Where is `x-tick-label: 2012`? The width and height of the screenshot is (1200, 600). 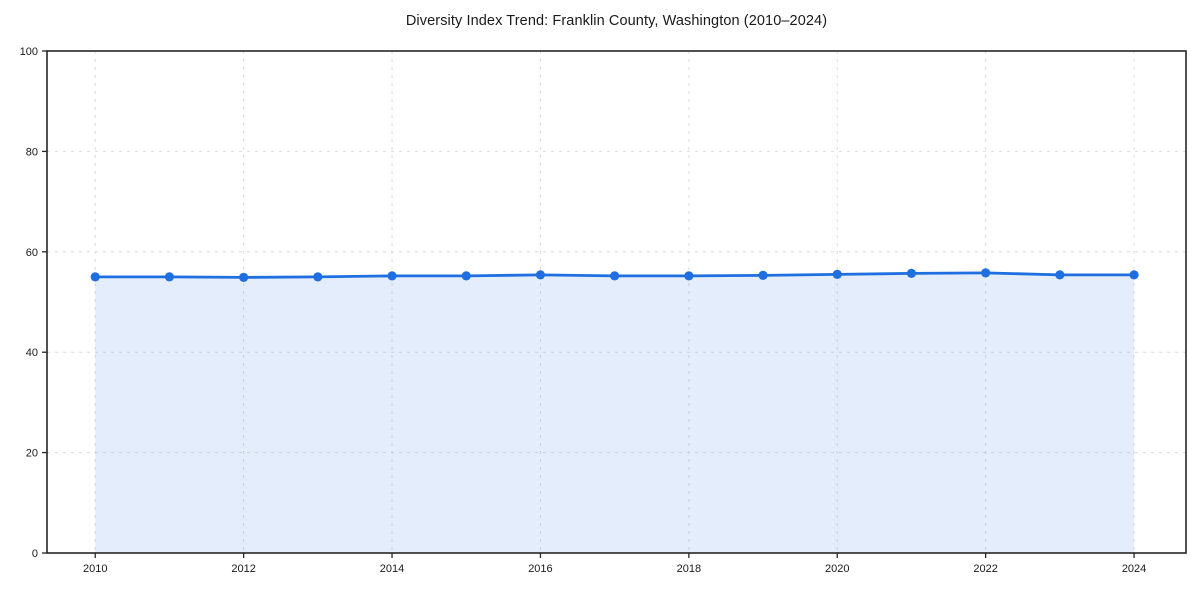
x-tick-label: 2012 is located at coordinates (243, 569).